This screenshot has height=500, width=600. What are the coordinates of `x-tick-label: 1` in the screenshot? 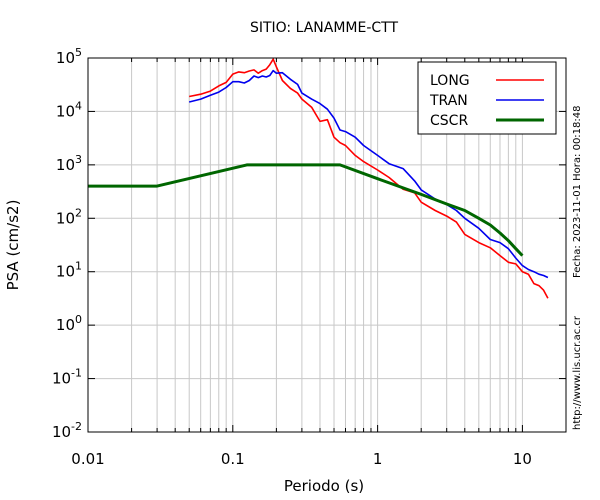 It's located at (378, 459).